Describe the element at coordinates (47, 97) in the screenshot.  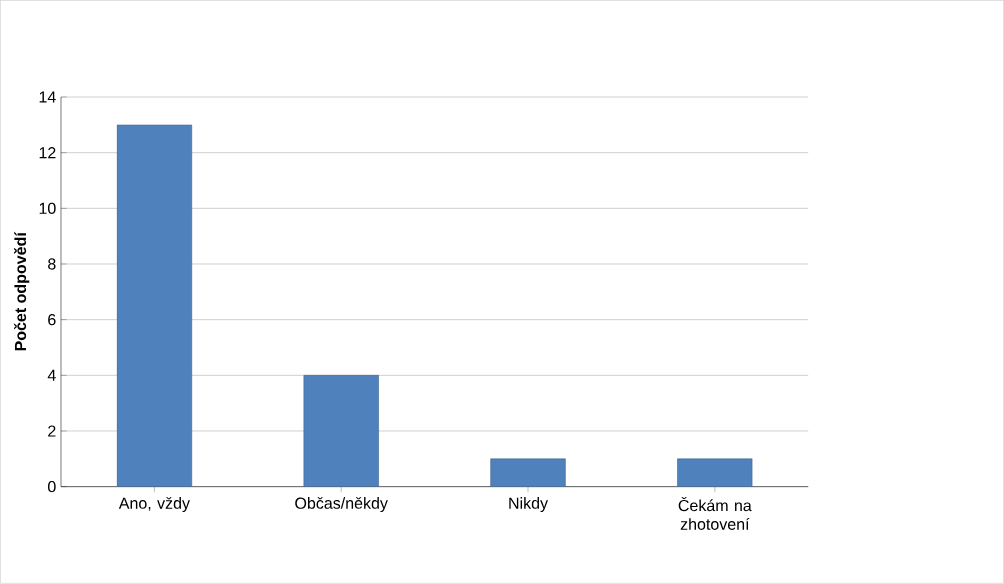
I see `y-tick-label: 14` at that location.